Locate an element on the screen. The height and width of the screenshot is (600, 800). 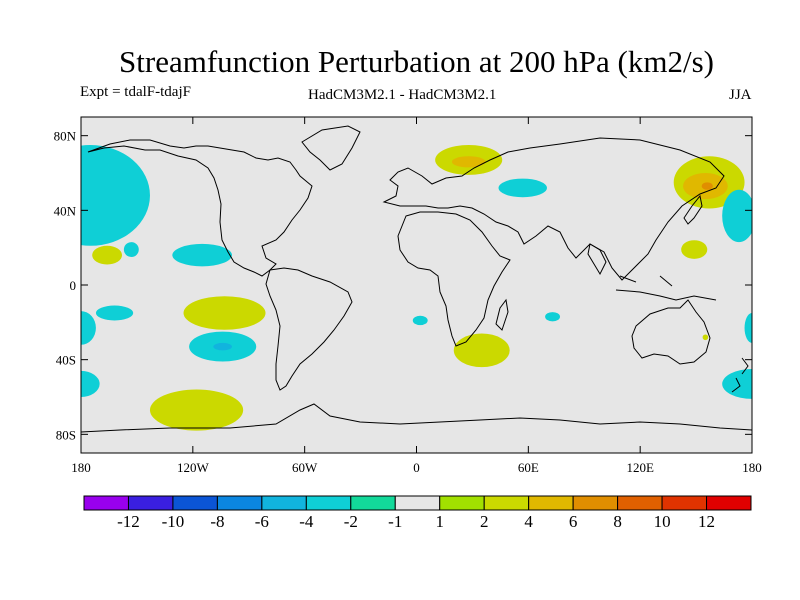
lon-label: 120W is located at coordinates (193, 467).